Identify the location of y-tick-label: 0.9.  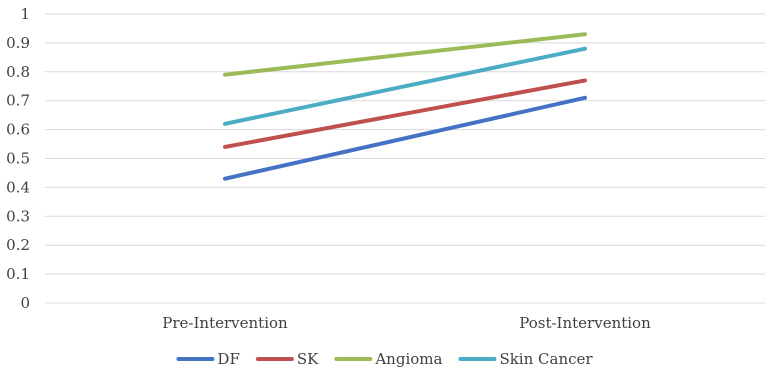
(18, 43).